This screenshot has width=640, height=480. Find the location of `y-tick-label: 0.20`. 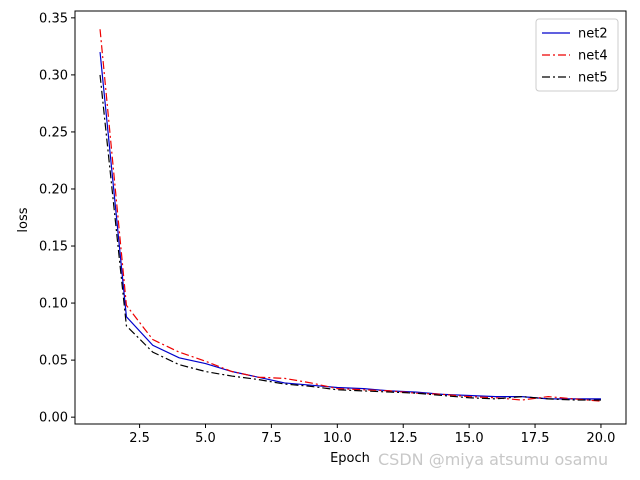

y-tick-label: 0.20 is located at coordinates (53, 189).